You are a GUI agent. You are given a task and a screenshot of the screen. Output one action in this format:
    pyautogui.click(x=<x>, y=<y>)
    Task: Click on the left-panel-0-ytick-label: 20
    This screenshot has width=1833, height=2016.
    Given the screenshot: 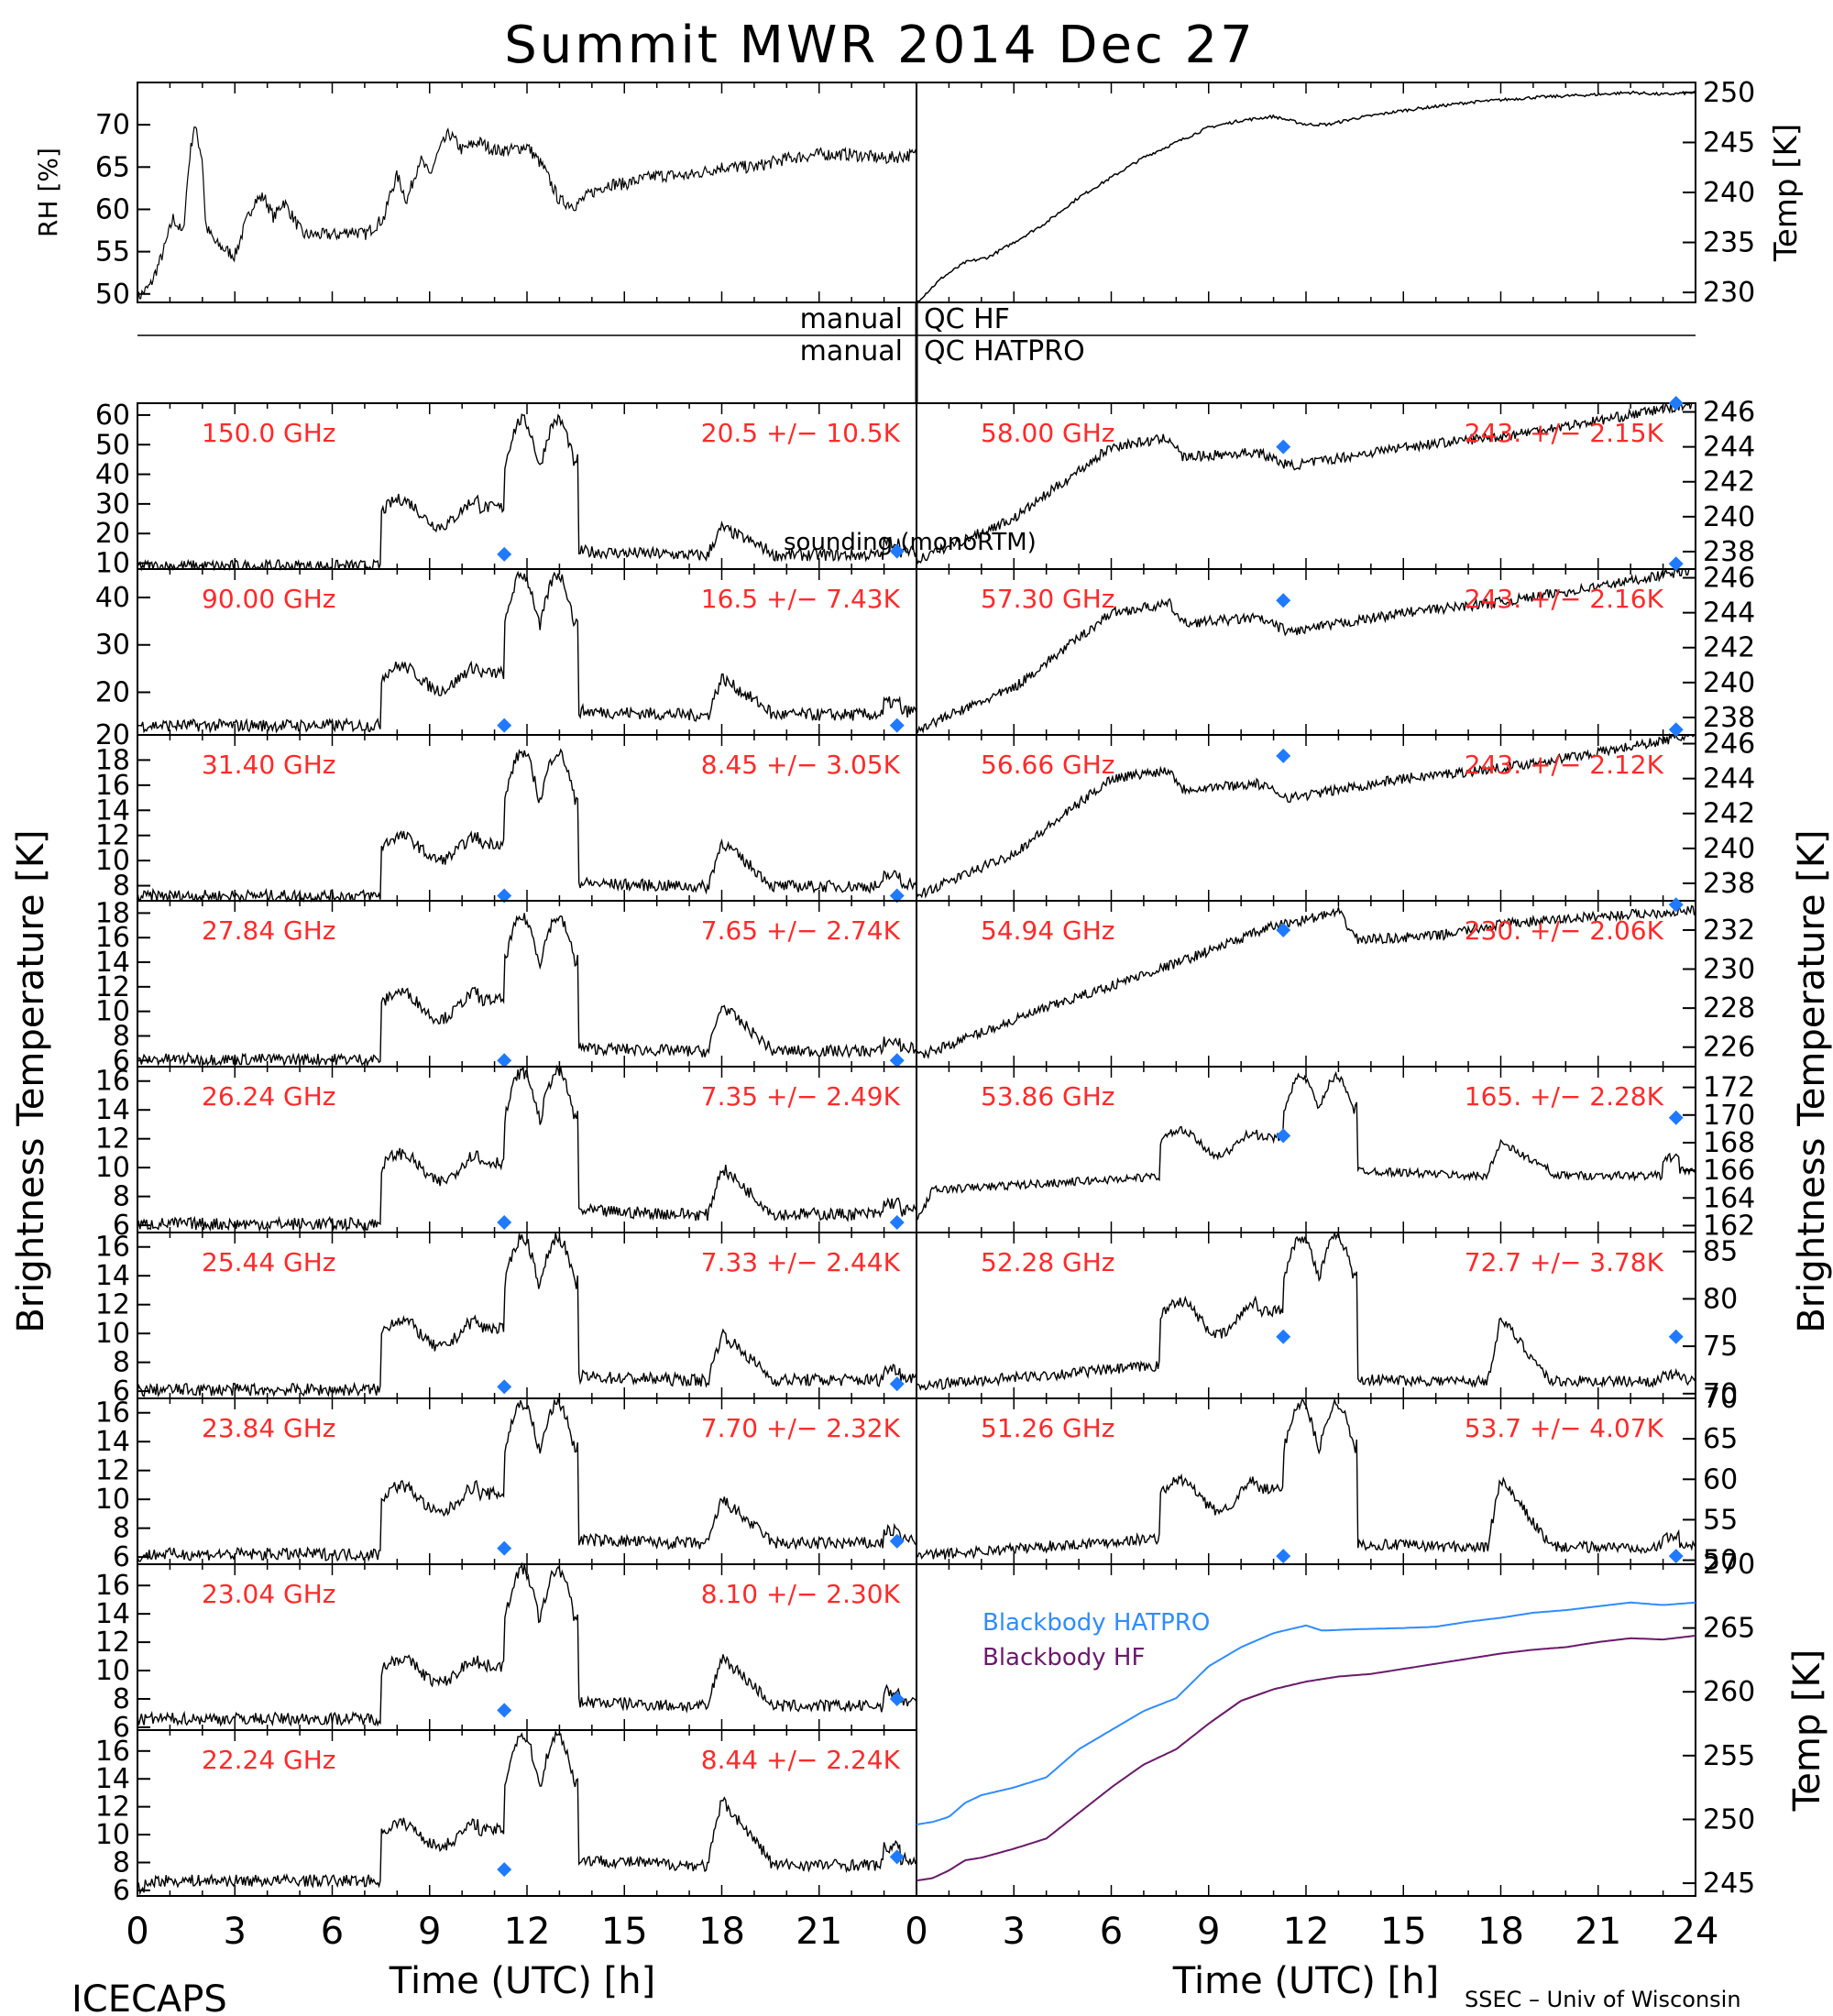 What is the action you would take?
    pyautogui.click(x=112, y=534)
    